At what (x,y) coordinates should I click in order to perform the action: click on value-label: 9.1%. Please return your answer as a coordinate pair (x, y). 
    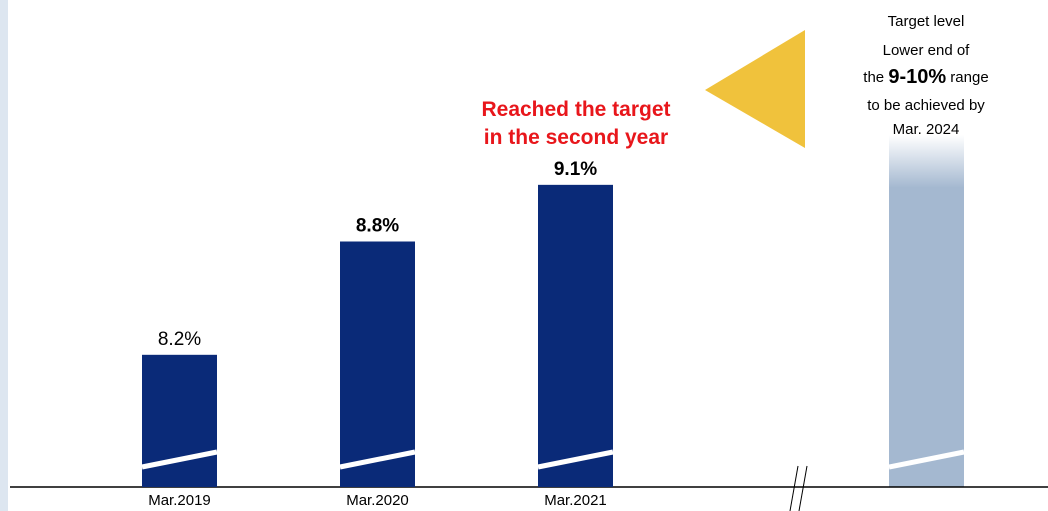
    Looking at the image, I should click on (575, 169).